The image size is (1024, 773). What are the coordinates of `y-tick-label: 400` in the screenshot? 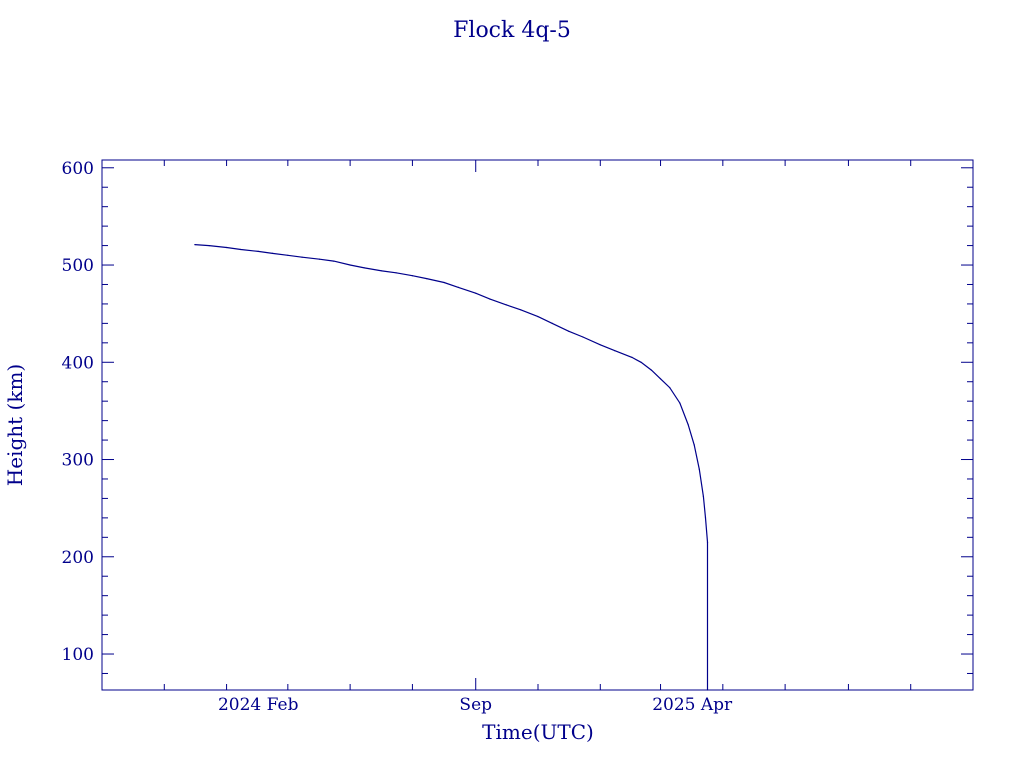 It's located at (78, 363).